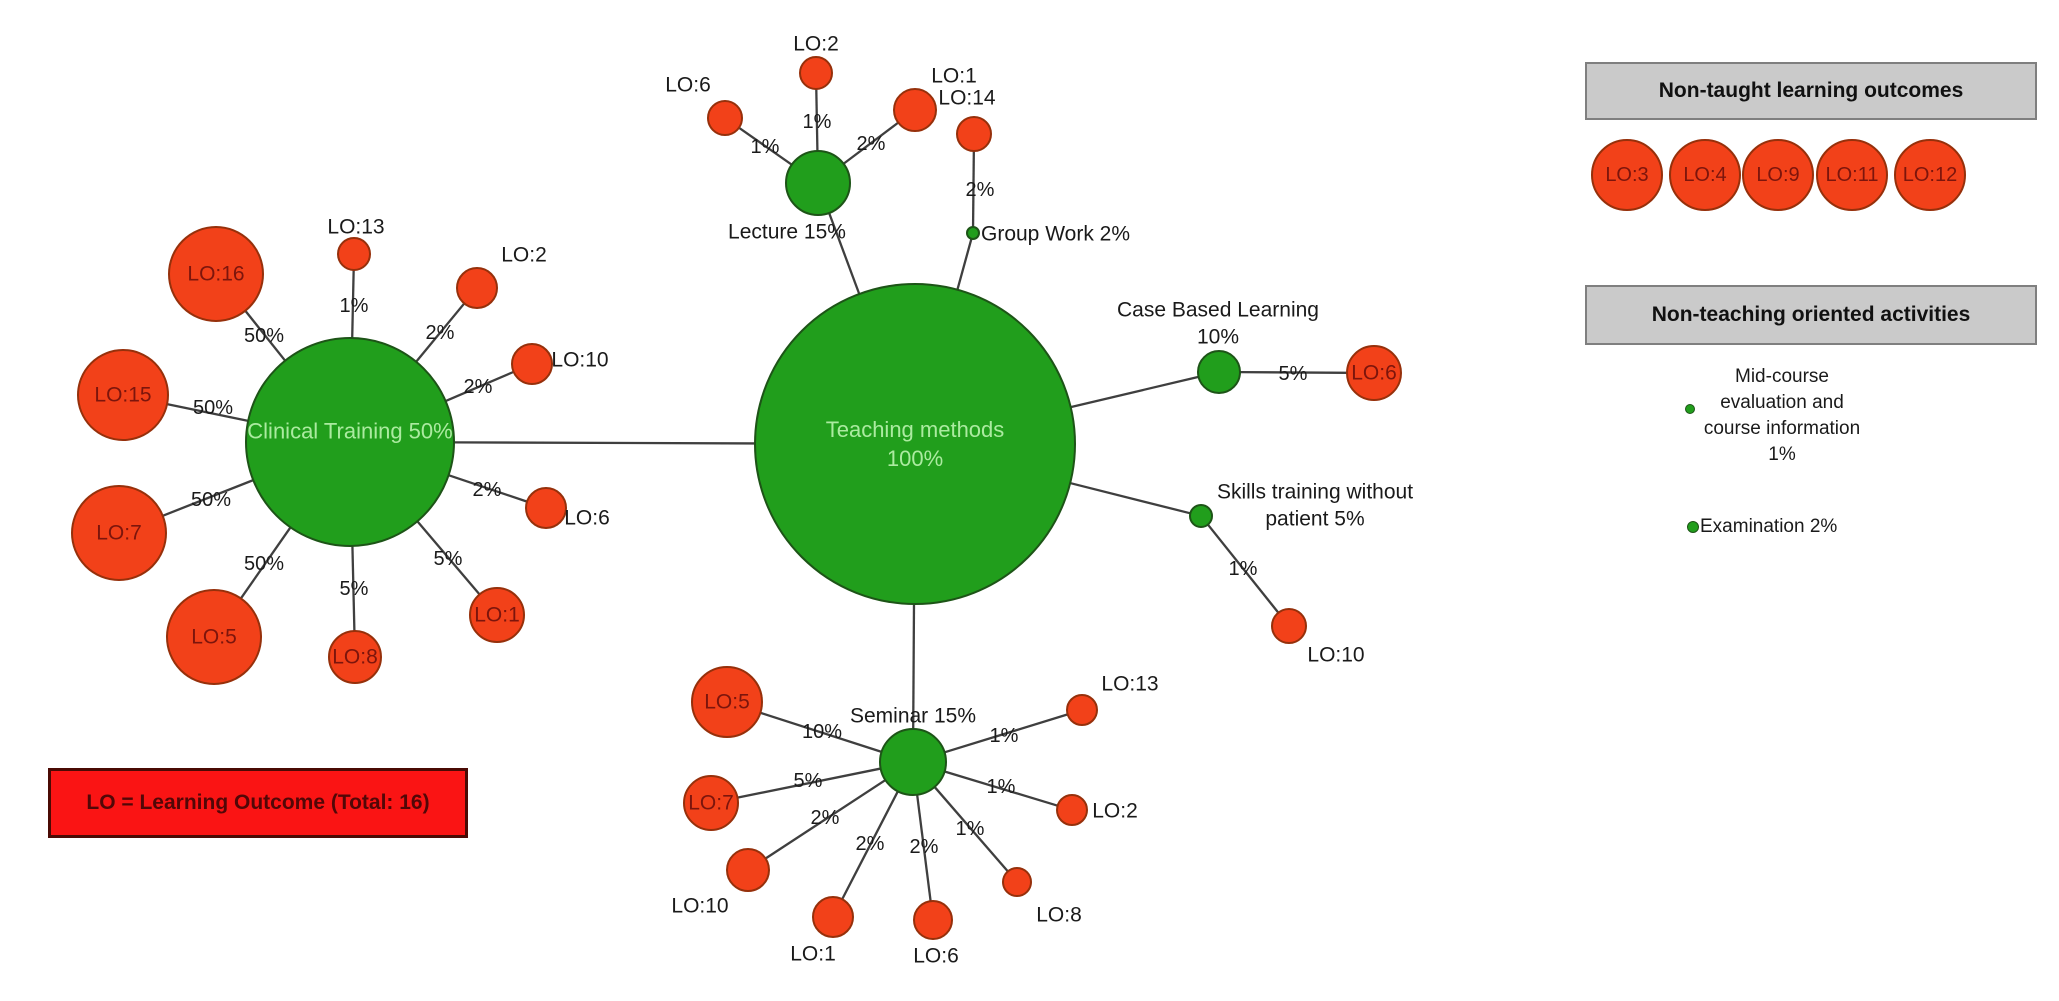  I want to click on node-le6, so click(725, 118).